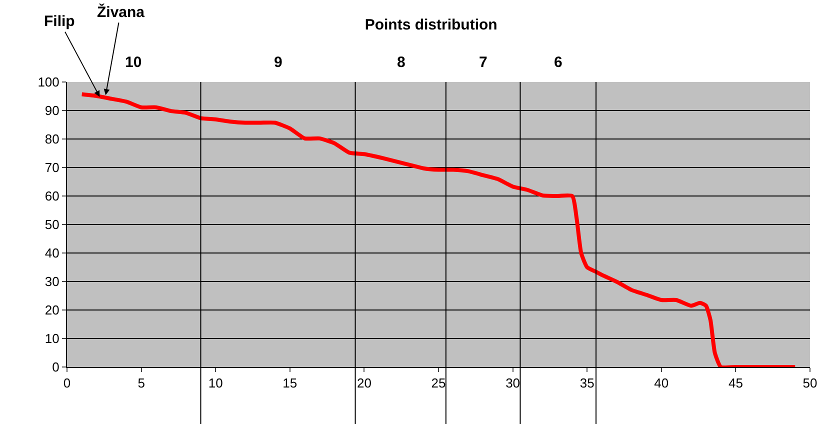 This screenshot has height=424, width=829. I want to click on y-tick-label: 30, so click(52, 282).